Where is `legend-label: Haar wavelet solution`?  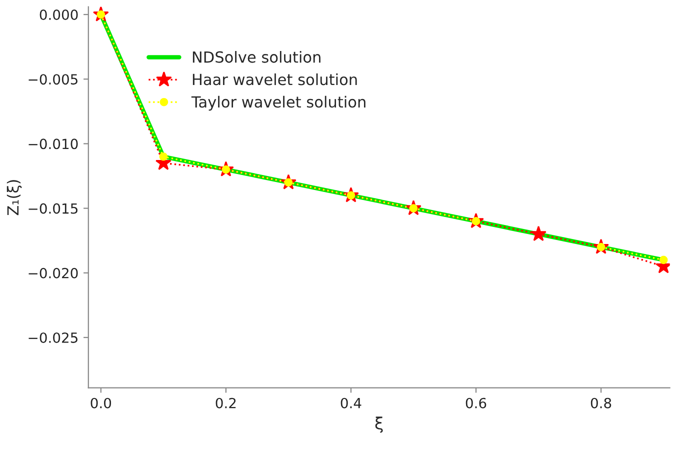
legend-label: Haar wavelet solution is located at coordinates (274, 79).